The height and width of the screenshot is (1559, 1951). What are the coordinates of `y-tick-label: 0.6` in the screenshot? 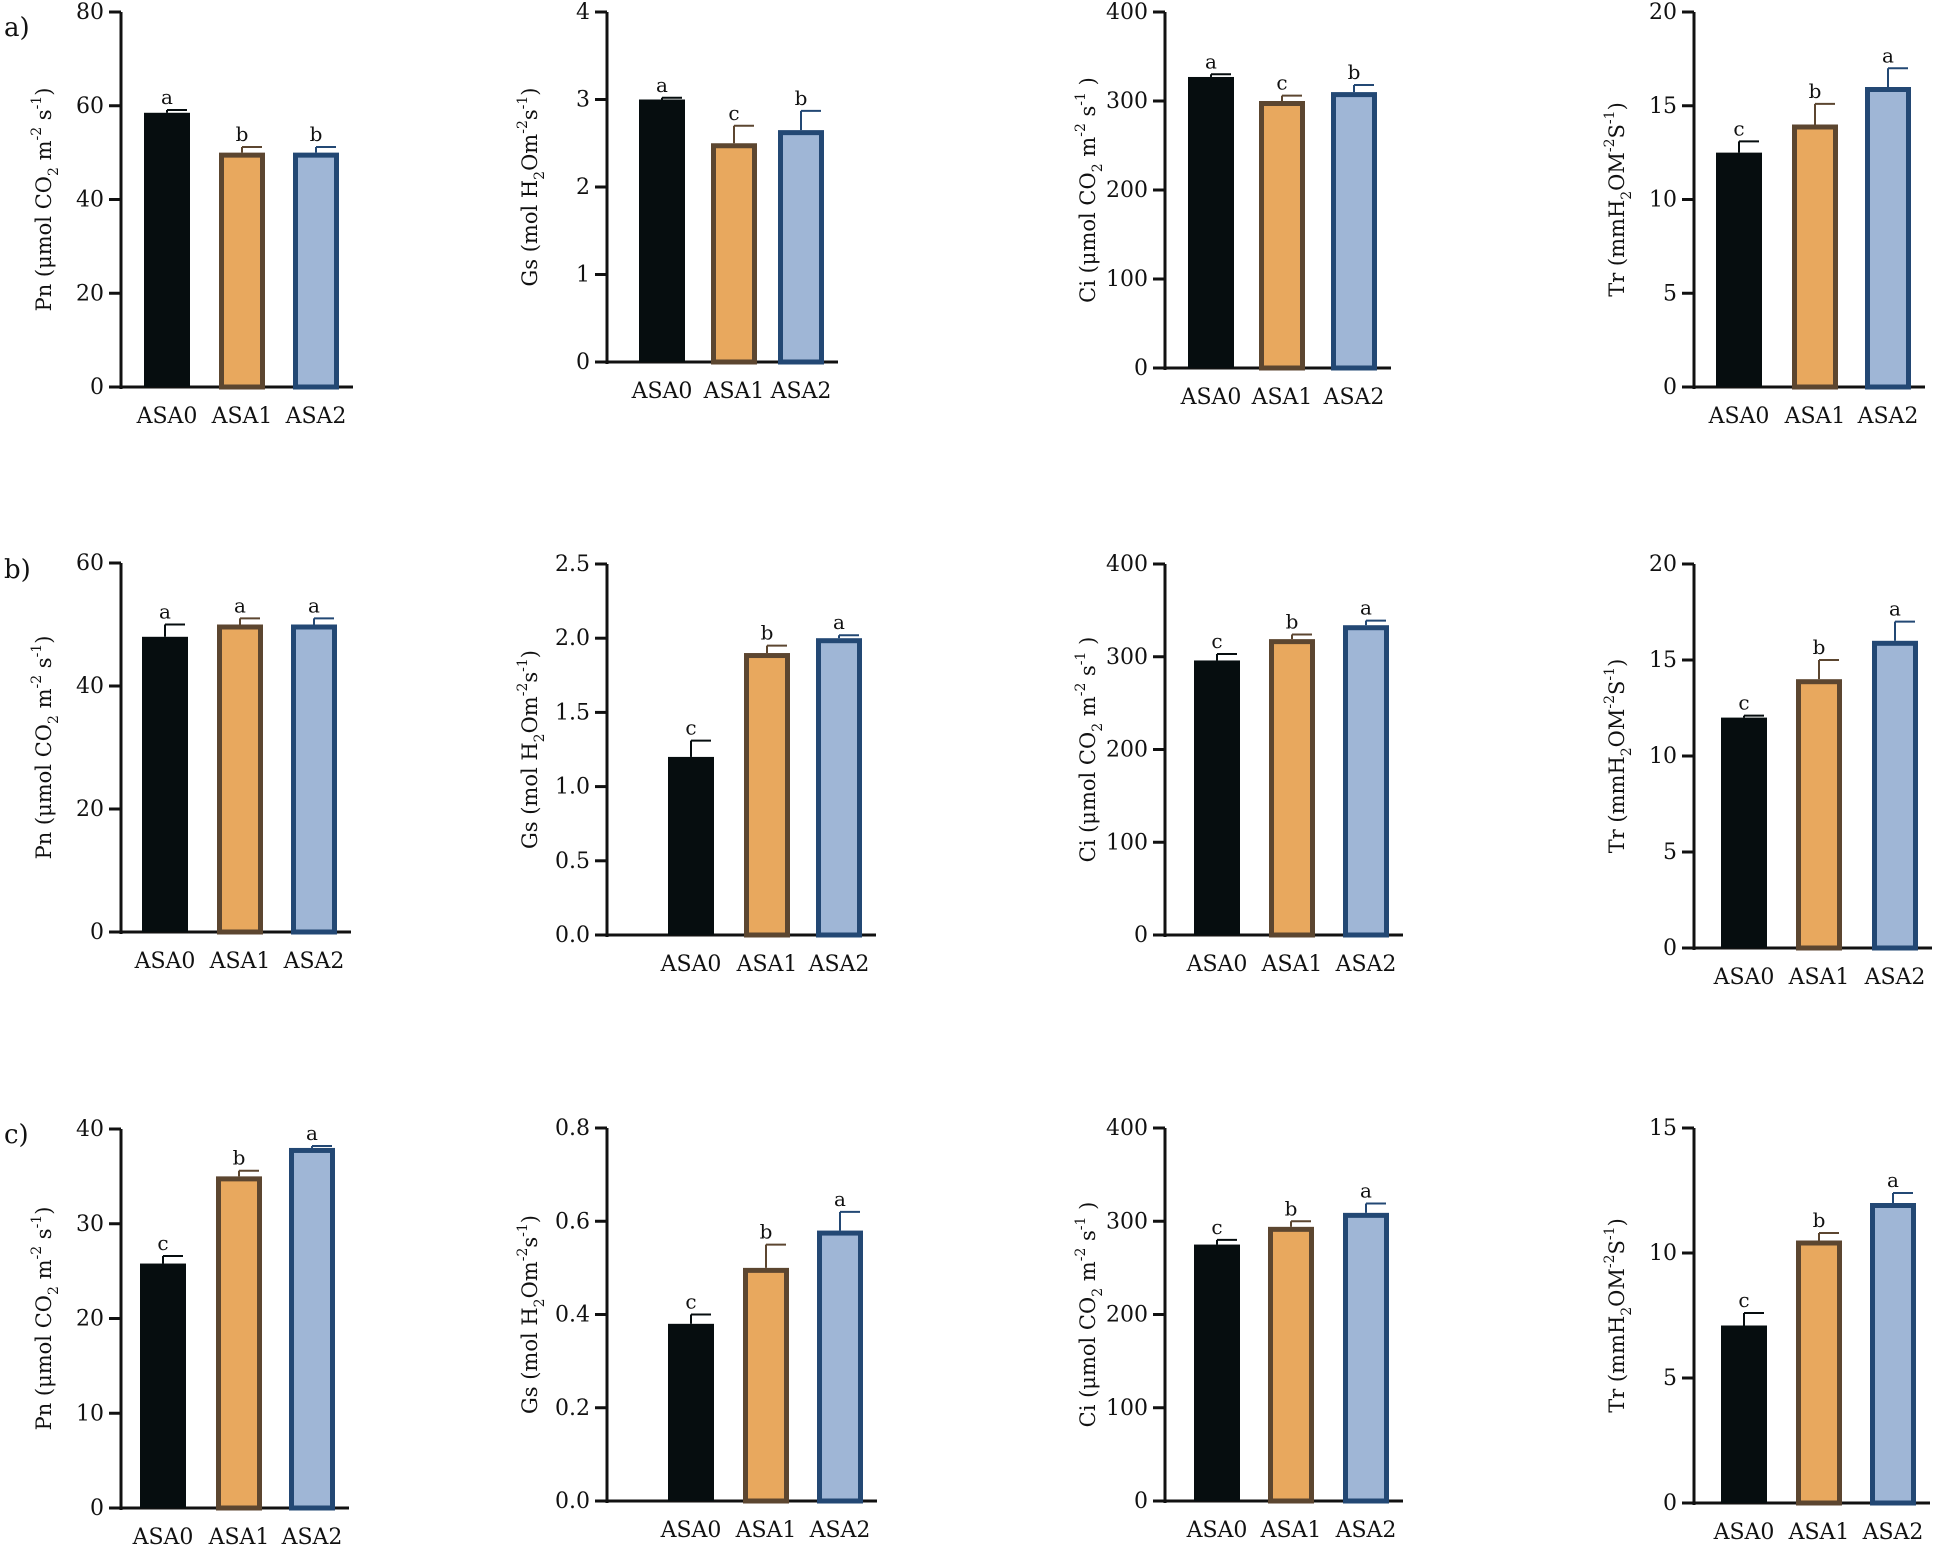 It's located at (572, 1221).